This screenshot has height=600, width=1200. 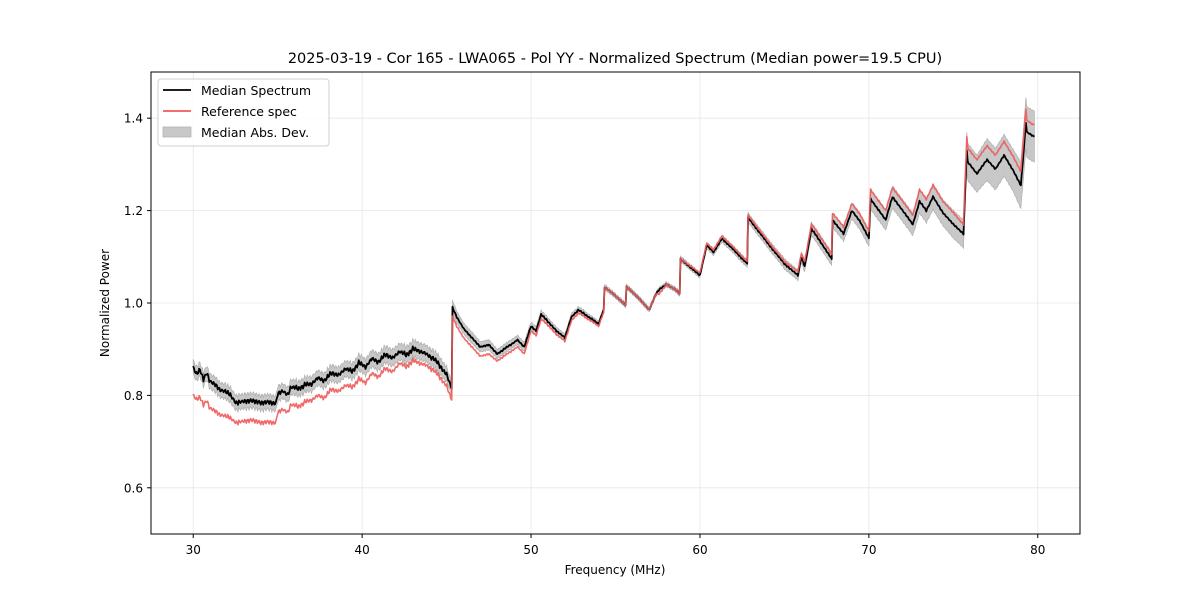 What do you see at coordinates (133, 304) in the screenshot?
I see `y-tick-label: 1.0` at bounding box center [133, 304].